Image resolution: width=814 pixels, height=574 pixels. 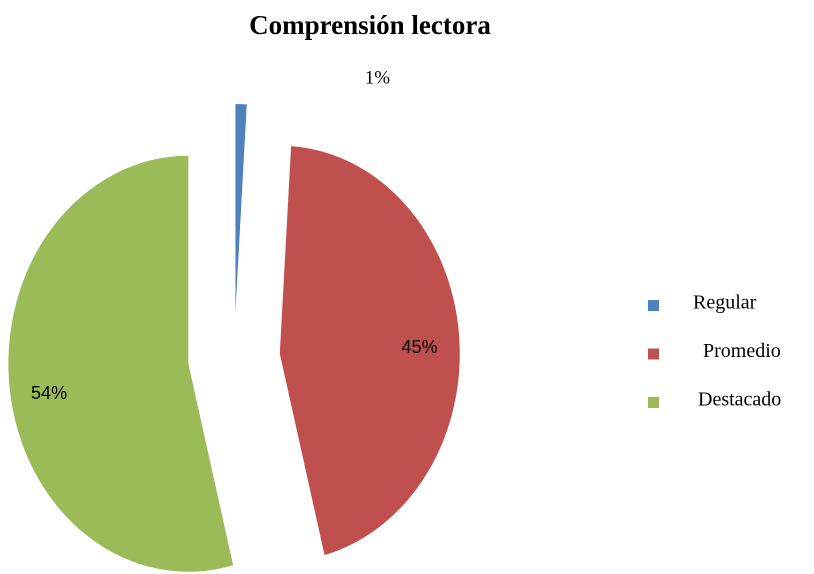 What do you see at coordinates (739, 400) in the screenshot?
I see `legend-label: Destacado` at bounding box center [739, 400].